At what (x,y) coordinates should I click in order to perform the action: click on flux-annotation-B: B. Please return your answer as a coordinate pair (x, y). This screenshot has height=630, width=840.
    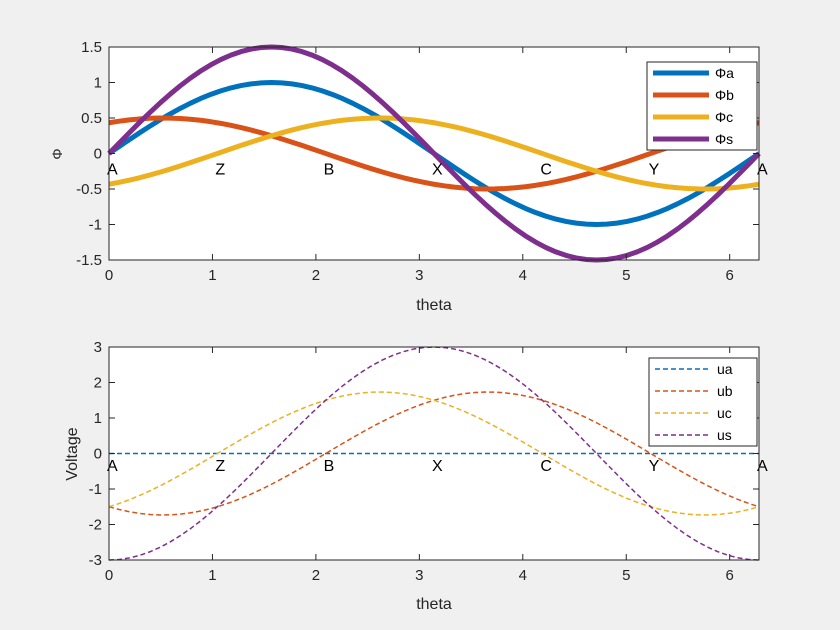
    Looking at the image, I should click on (329, 170).